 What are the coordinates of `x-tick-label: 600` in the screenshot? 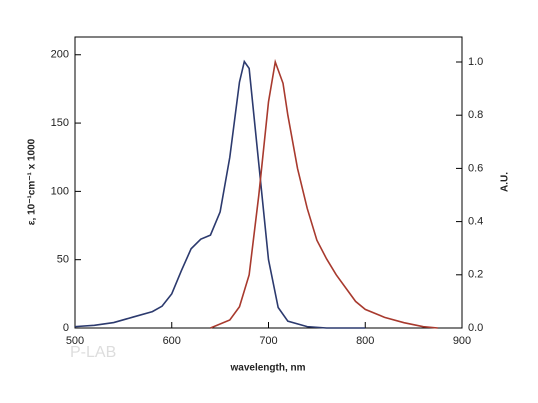 It's located at (172, 341).